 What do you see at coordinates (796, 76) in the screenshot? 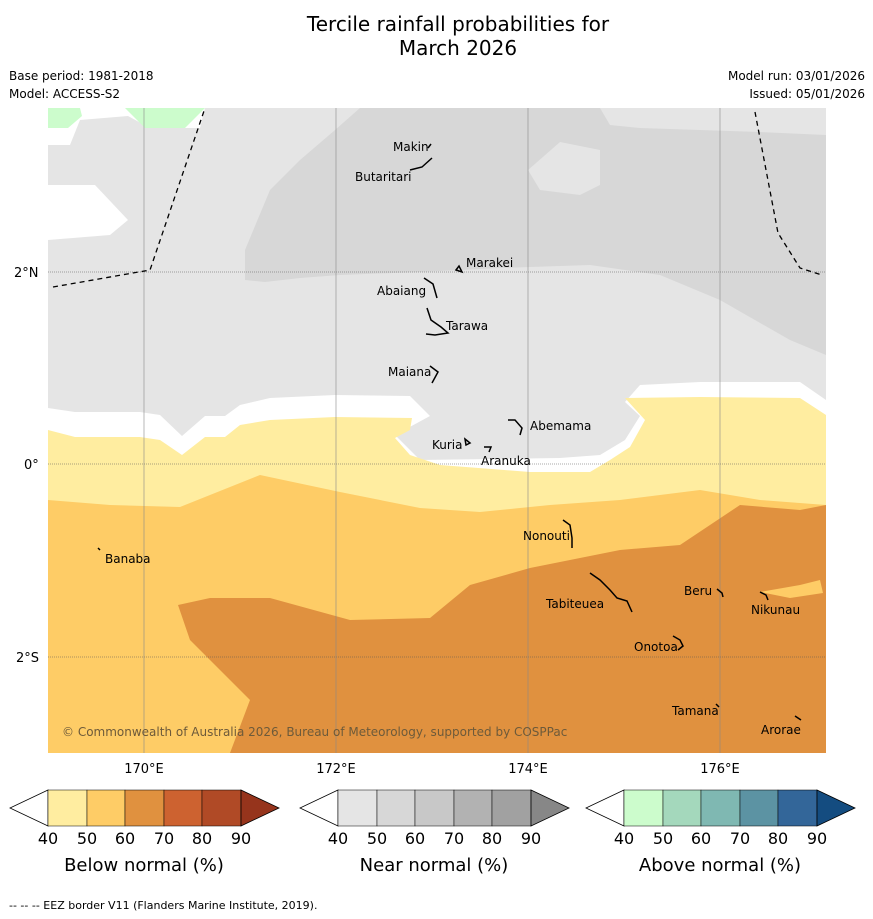
I see `model-run: Model run: 03/01/2026` at bounding box center [796, 76].